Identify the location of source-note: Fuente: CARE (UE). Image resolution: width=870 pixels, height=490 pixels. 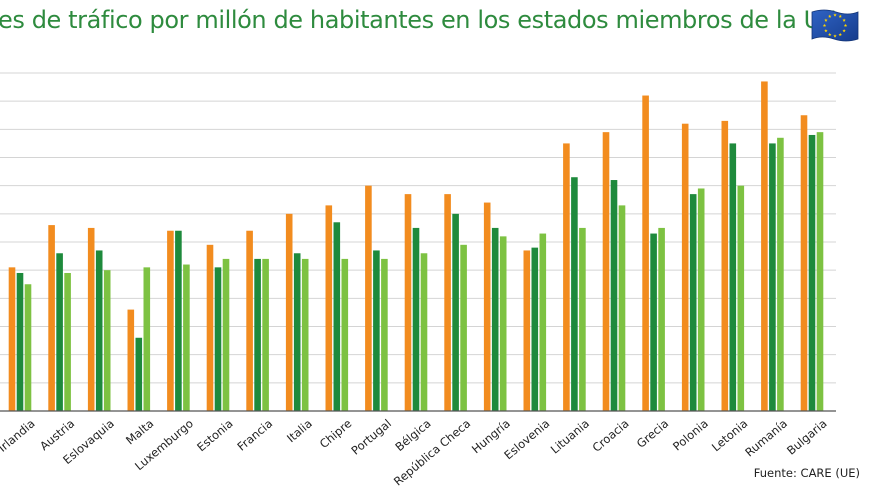
(806, 473).